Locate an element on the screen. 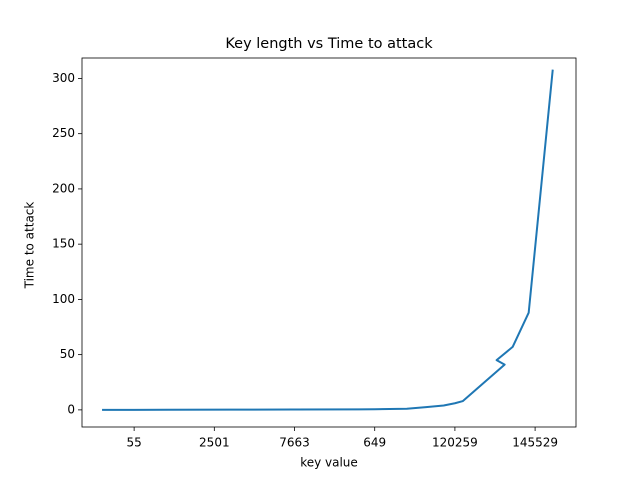 The image size is (640, 480). y-tick-label: 250 is located at coordinates (63, 133).